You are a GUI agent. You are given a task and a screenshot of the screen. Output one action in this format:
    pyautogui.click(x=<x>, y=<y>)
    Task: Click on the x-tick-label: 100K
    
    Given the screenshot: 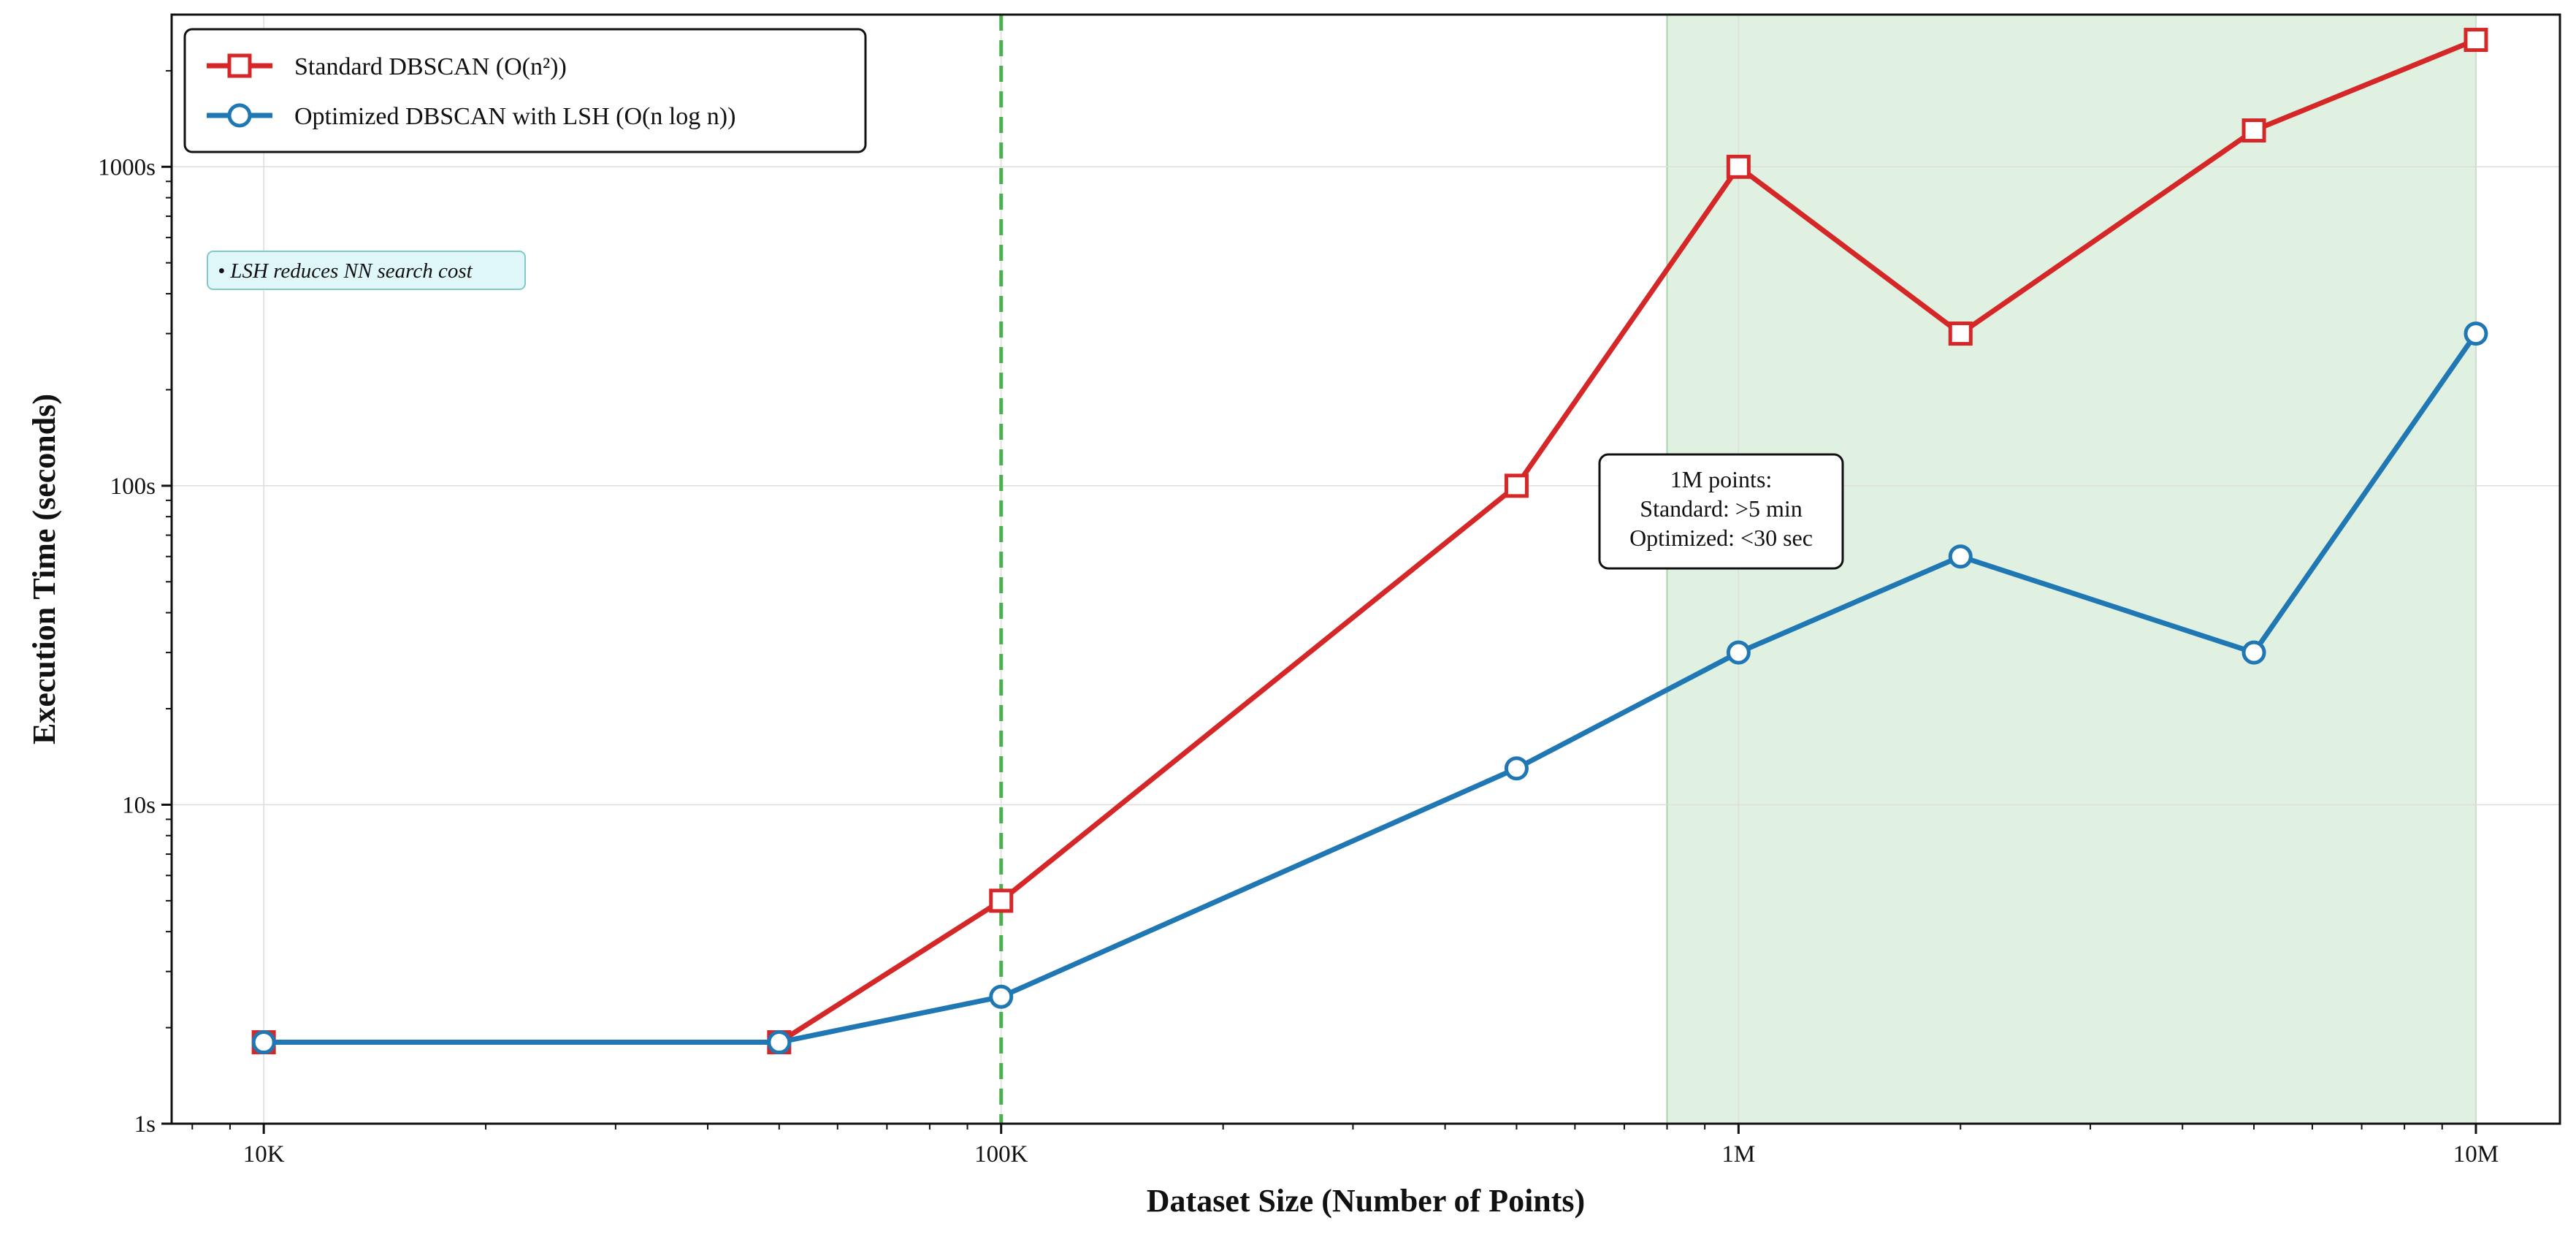 What is the action you would take?
    pyautogui.click(x=1001, y=1155)
    